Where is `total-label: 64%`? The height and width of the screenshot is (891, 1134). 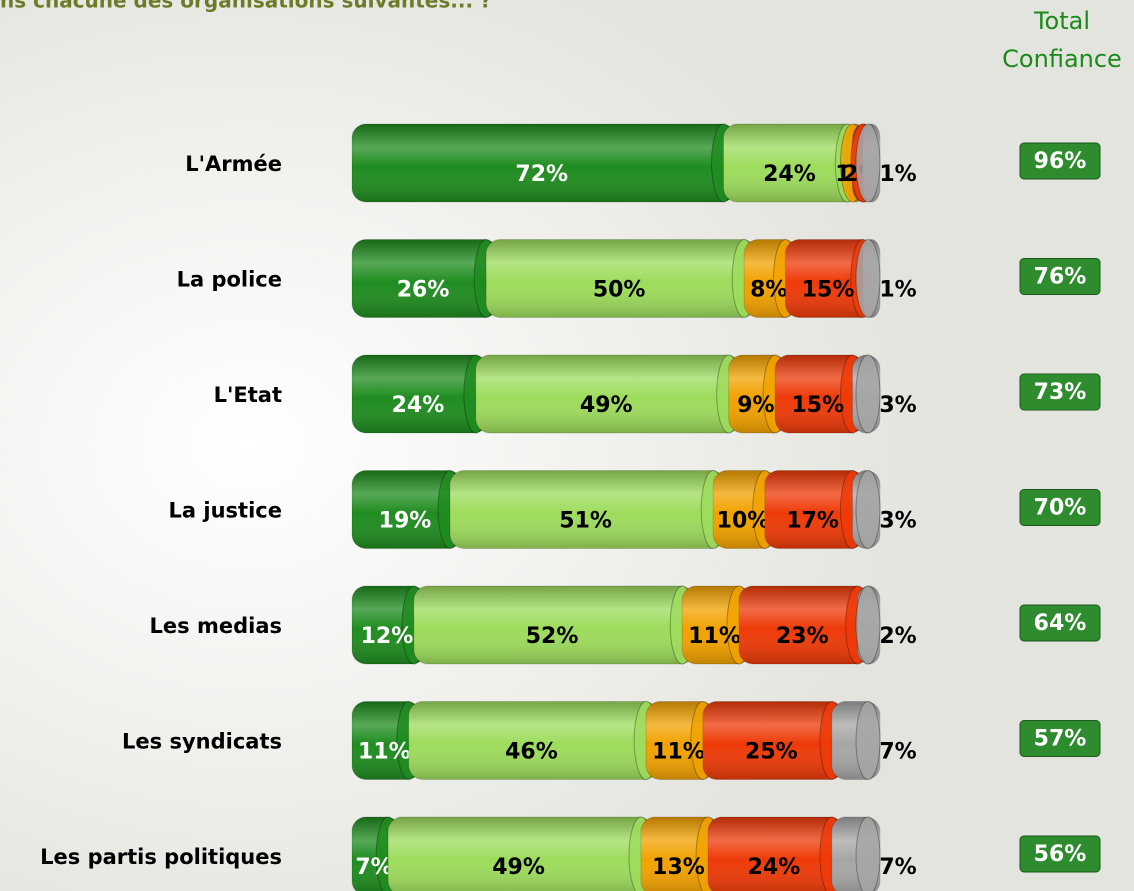
total-label: 64% is located at coordinates (1060, 623).